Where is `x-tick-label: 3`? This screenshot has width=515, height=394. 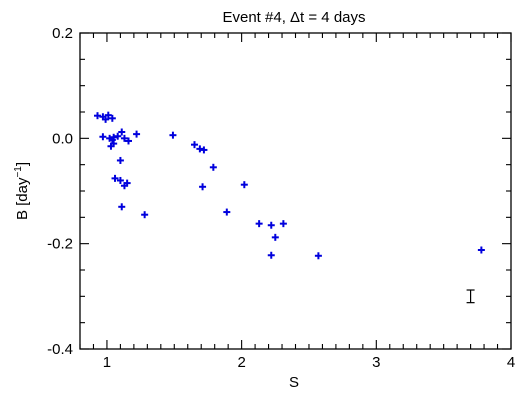 x-tick-label: 3 is located at coordinates (376, 362).